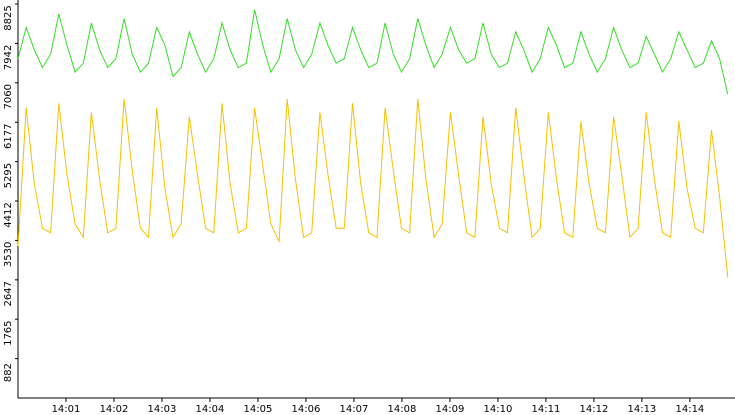 Image resolution: width=735 pixels, height=415 pixels. Describe the element at coordinates (8, 96) in the screenshot. I see `y-tick-label: 7060` at that location.